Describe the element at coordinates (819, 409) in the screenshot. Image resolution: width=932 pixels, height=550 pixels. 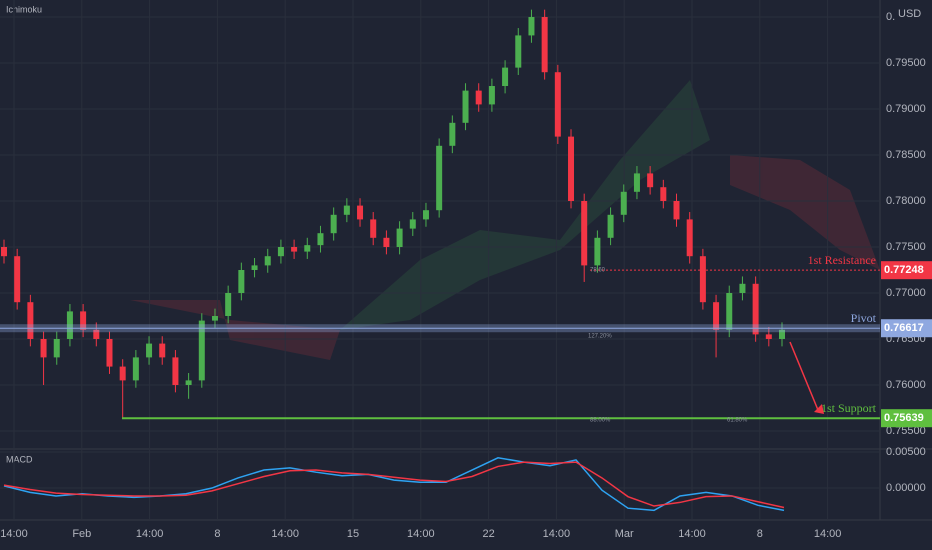
I see `arrow-head` at that location.